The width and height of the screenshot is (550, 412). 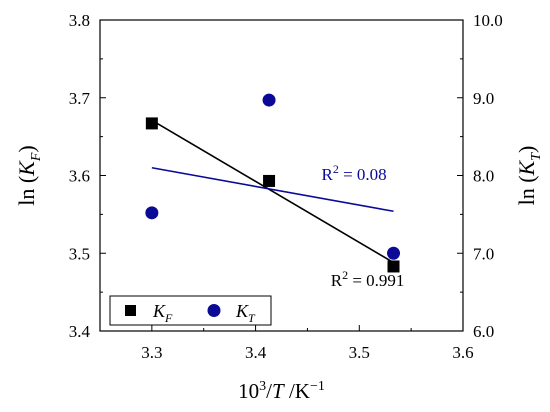 What do you see at coordinates (262, 386) in the screenshot?
I see `x-axis-label-sup: 3` at bounding box center [262, 386].